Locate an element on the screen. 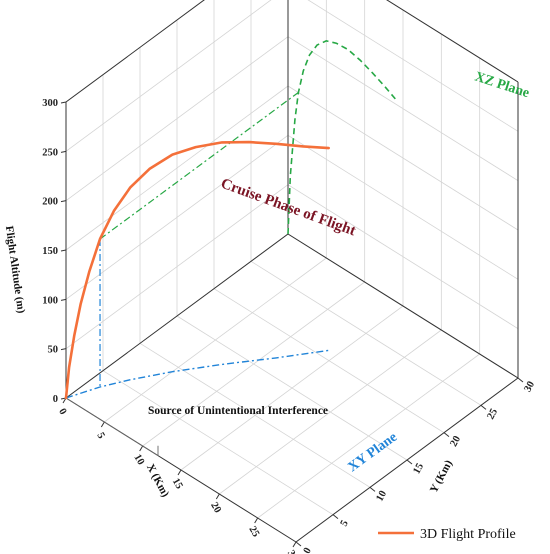  x-tick-label: 10 is located at coordinates (138, 459).